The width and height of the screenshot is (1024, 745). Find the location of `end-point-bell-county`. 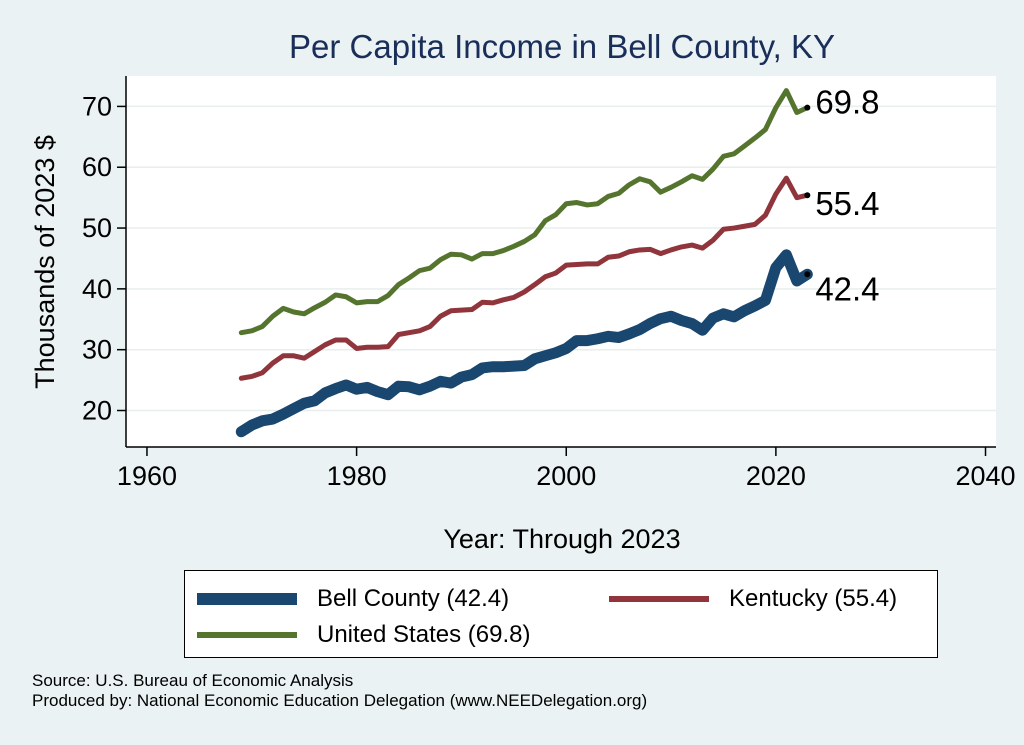

end-point-bell-county is located at coordinates (807, 274).